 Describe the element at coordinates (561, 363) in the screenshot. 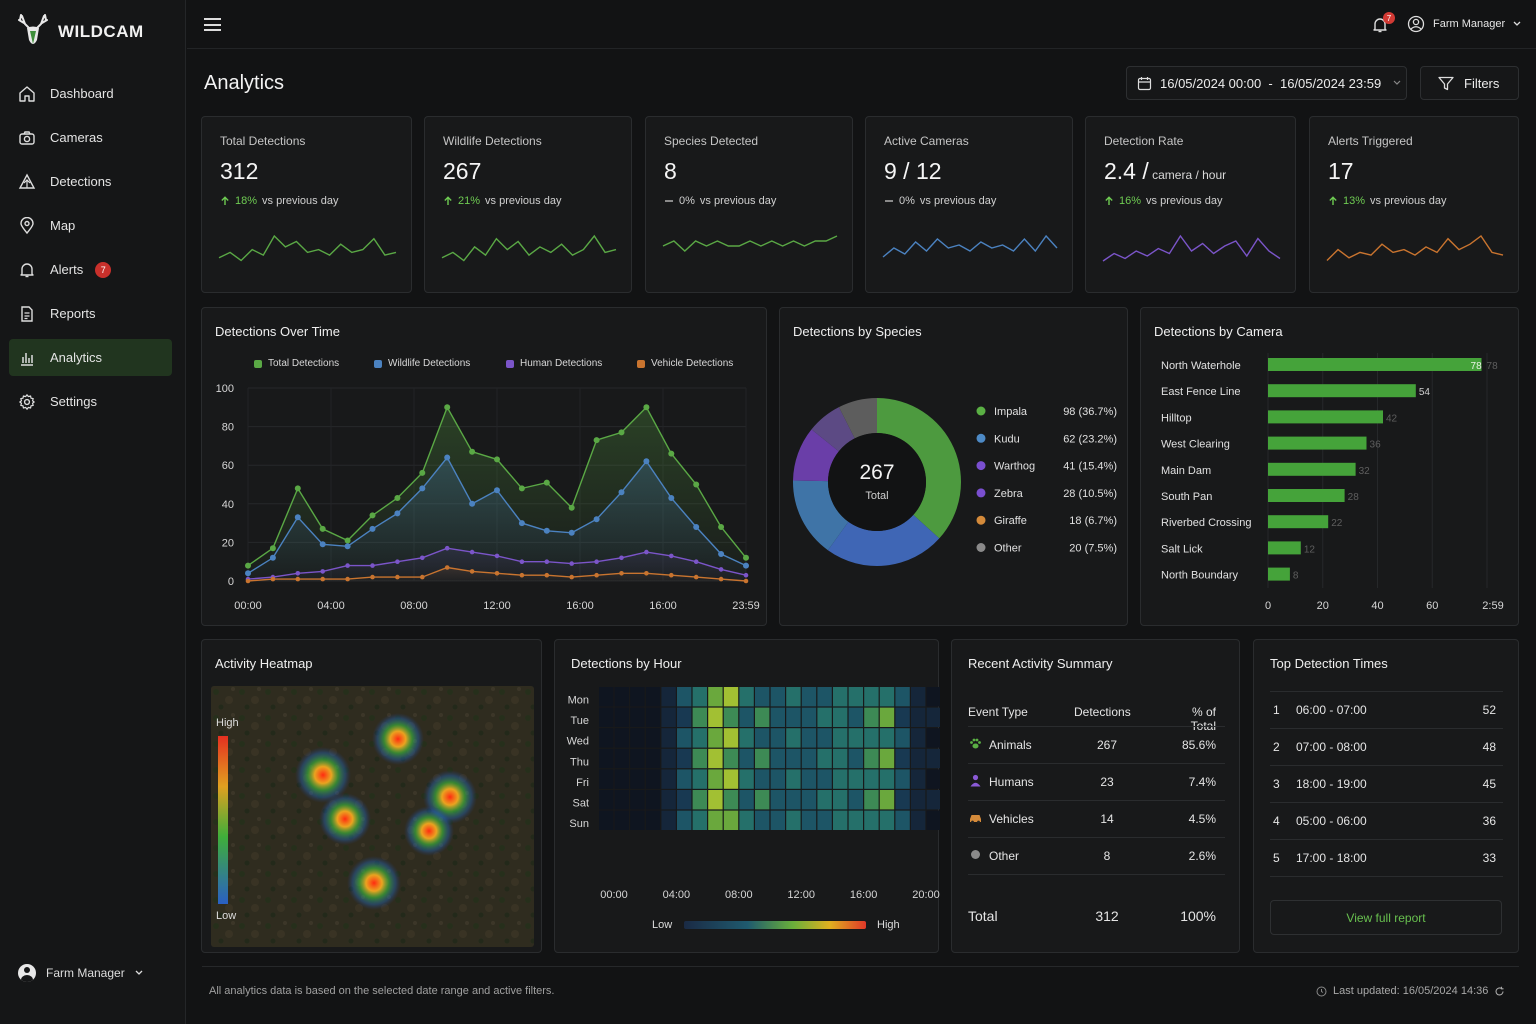

I see `legend-label: Human Detections` at that location.